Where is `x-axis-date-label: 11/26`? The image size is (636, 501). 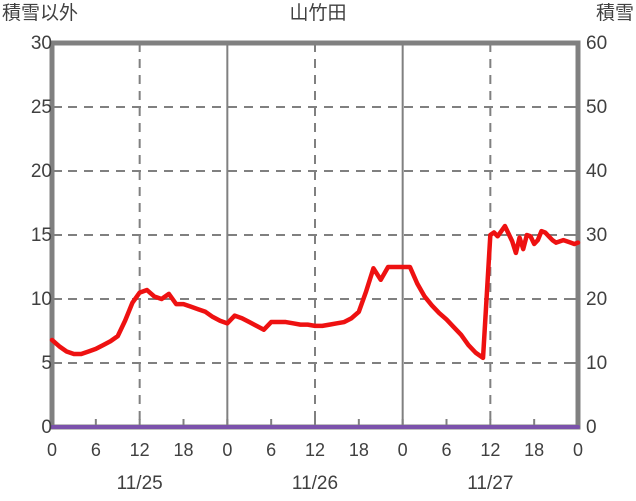
x-axis-date-label: 11/26 is located at coordinates (315, 483).